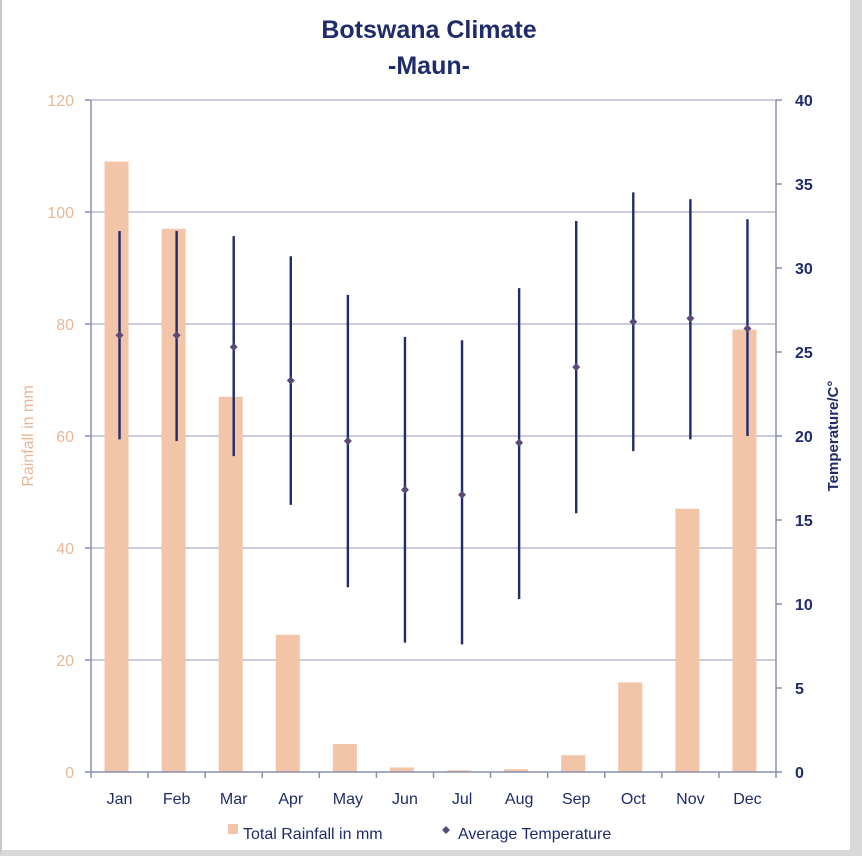 The width and height of the screenshot is (862, 856). What do you see at coordinates (419, 833) in the screenshot?
I see `legend: Total Rainfall in mm Average Temperature` at bounding box center [419, 833].